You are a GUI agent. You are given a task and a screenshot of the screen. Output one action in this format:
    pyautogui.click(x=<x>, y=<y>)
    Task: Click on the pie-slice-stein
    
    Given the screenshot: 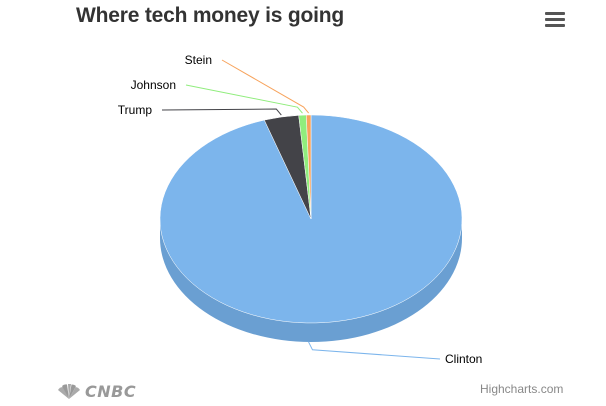 What is the action you would take?
    pyautogui.click(x=308, y=167)
    